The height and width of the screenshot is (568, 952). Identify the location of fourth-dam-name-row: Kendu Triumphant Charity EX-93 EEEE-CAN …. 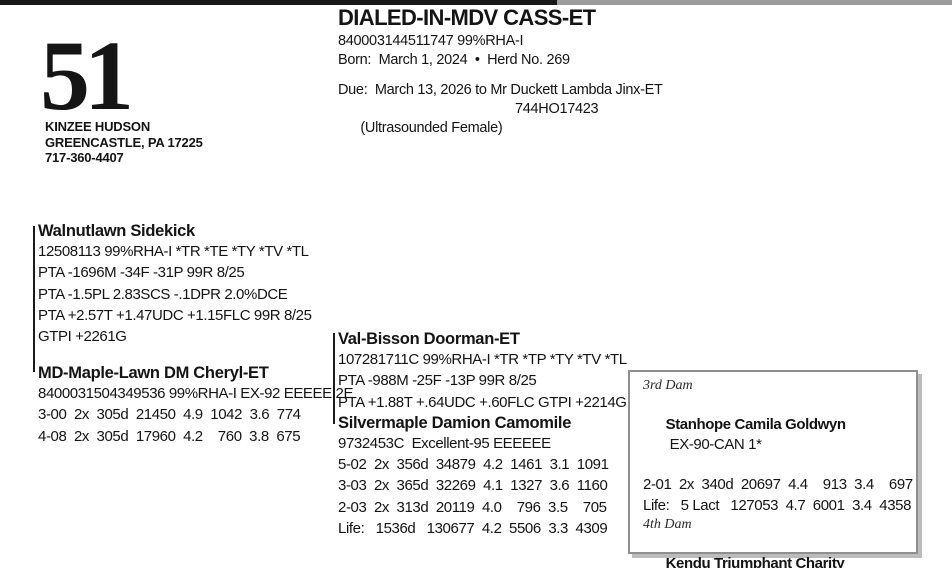
(779, 551).